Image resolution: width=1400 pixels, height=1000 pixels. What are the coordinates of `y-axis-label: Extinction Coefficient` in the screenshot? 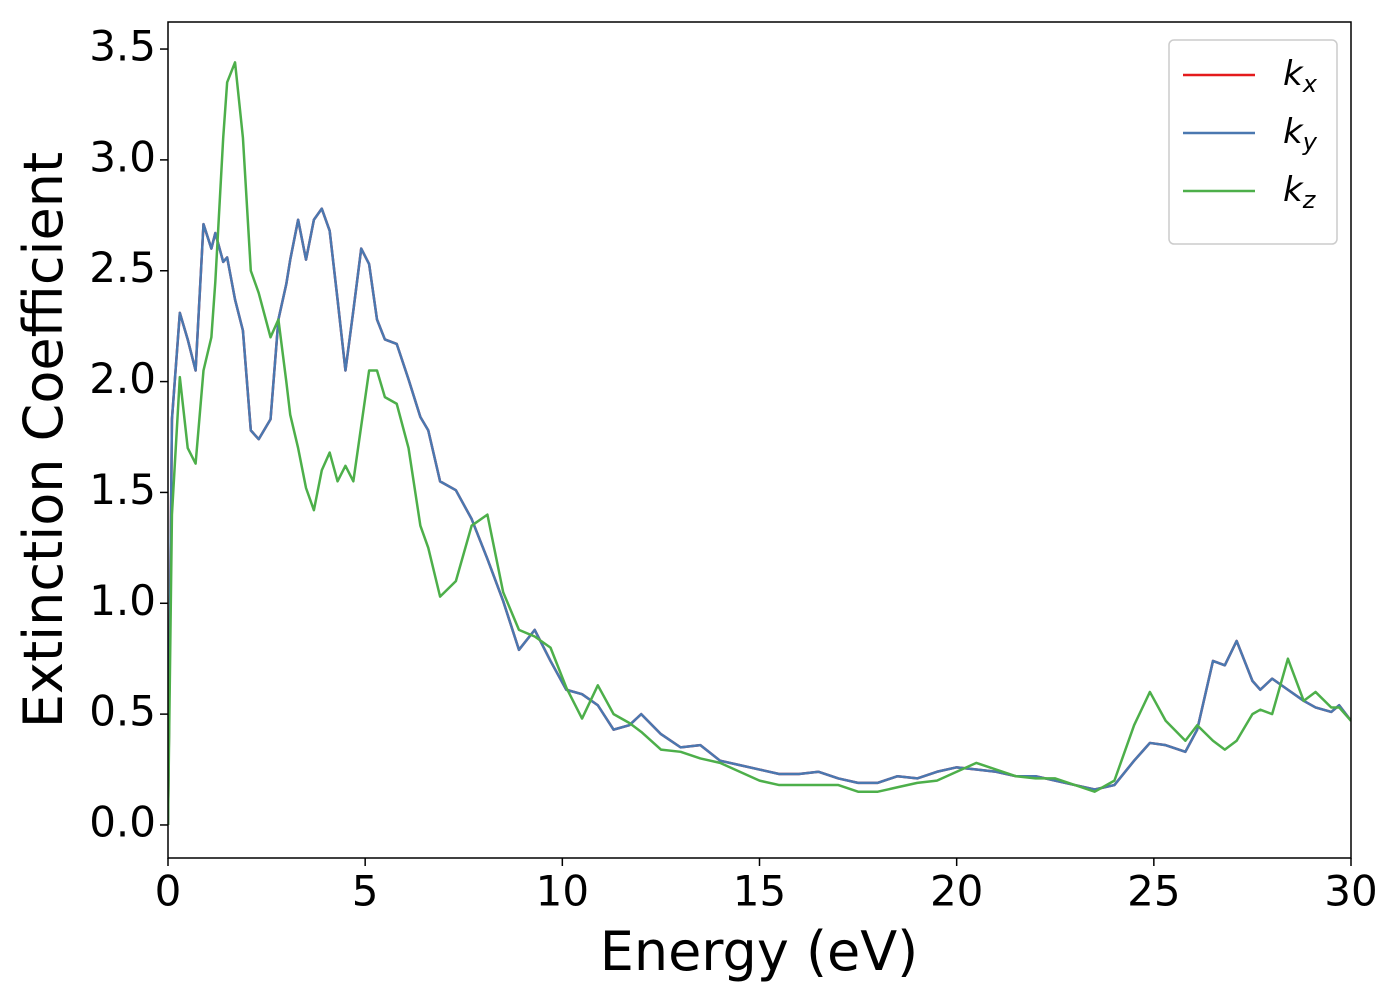 It's located at (43, 440).